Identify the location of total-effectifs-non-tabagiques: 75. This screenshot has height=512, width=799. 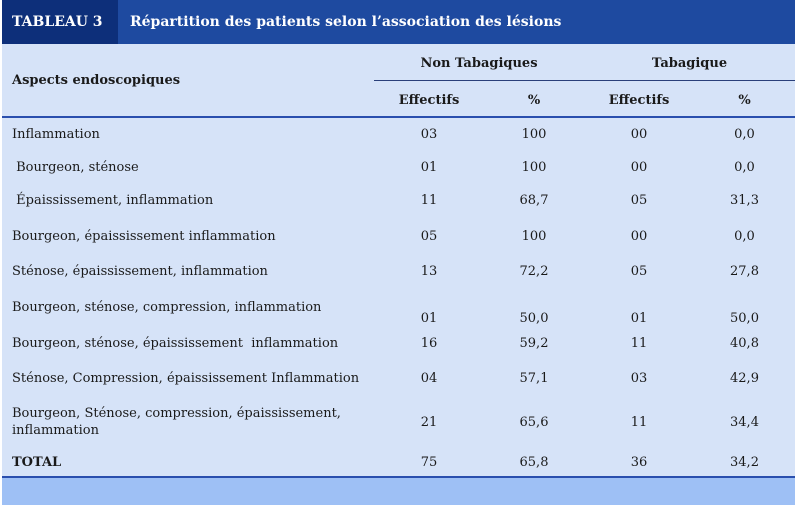
(429, 462).